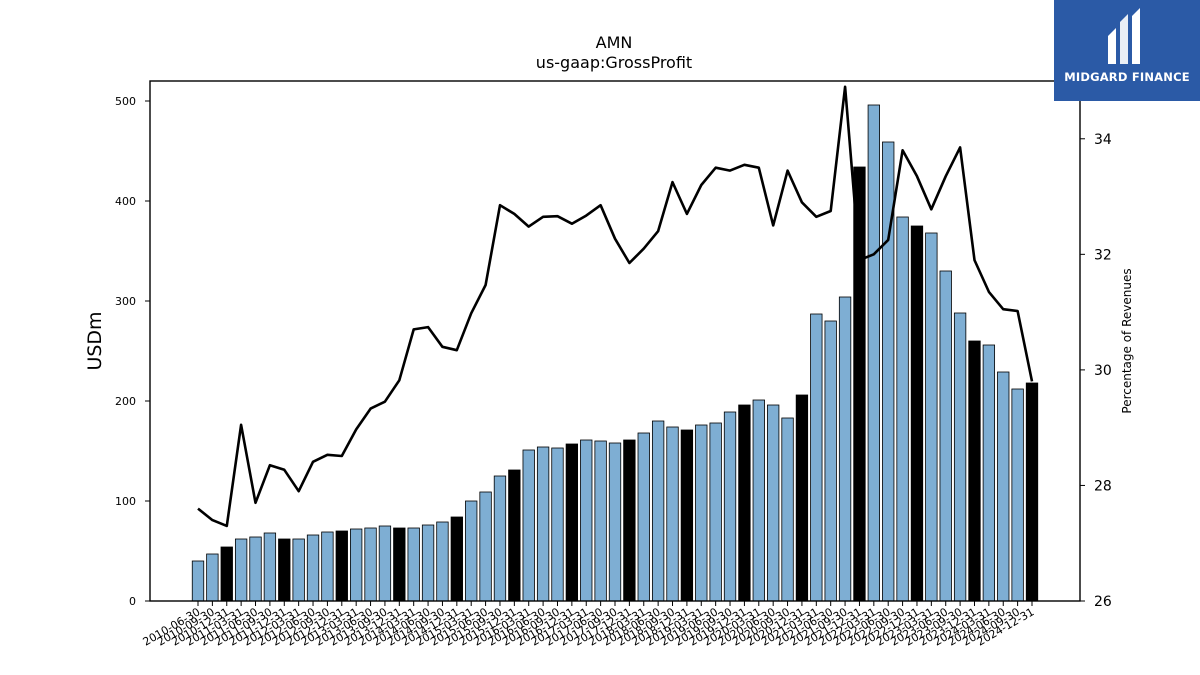 This screenshot has width=1200, height=675. What do you see at coordinates (125, 201) in the screenshot?
I see `y-tick-label-left: 400` at bounding box center [125, 201].